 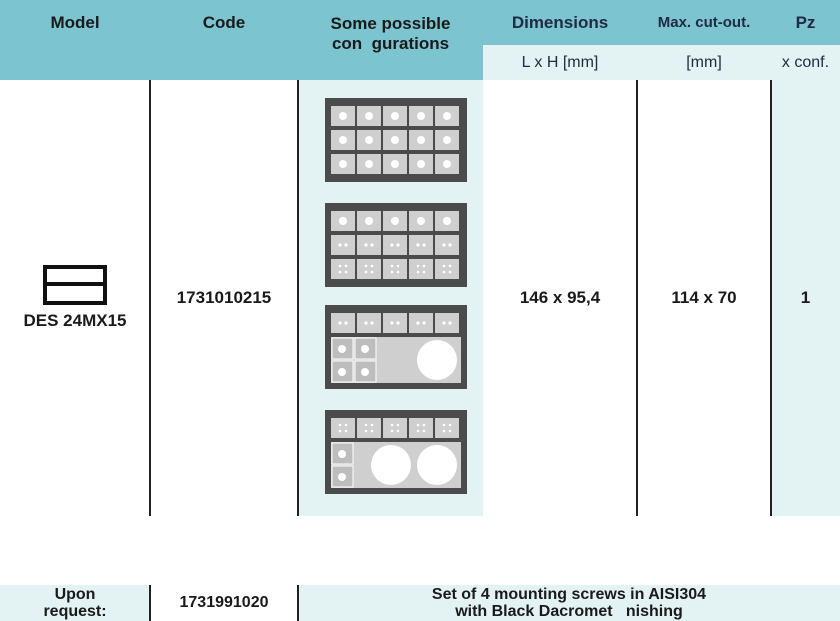 What do you see at coordinates (390, 43) in the screenshot?
I see `header-line: con gurations` at bounding box center [390, 43].